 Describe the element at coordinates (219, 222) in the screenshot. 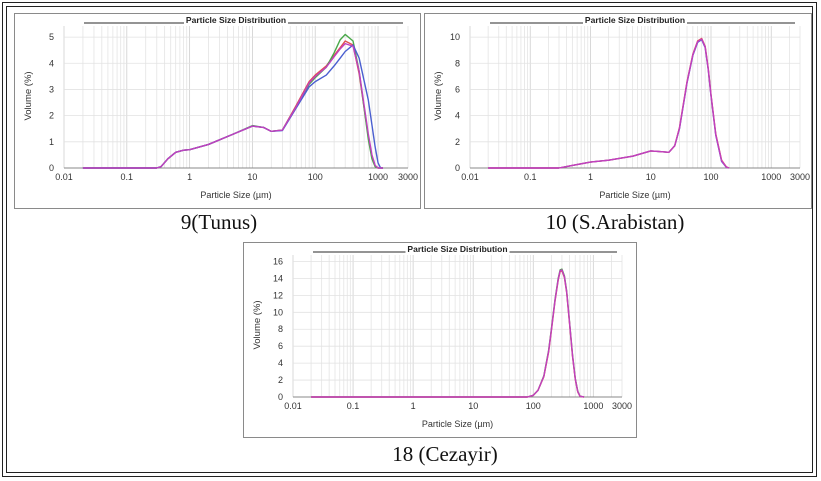

I see `chart-1-caption: 9(Tunus)` at that location.